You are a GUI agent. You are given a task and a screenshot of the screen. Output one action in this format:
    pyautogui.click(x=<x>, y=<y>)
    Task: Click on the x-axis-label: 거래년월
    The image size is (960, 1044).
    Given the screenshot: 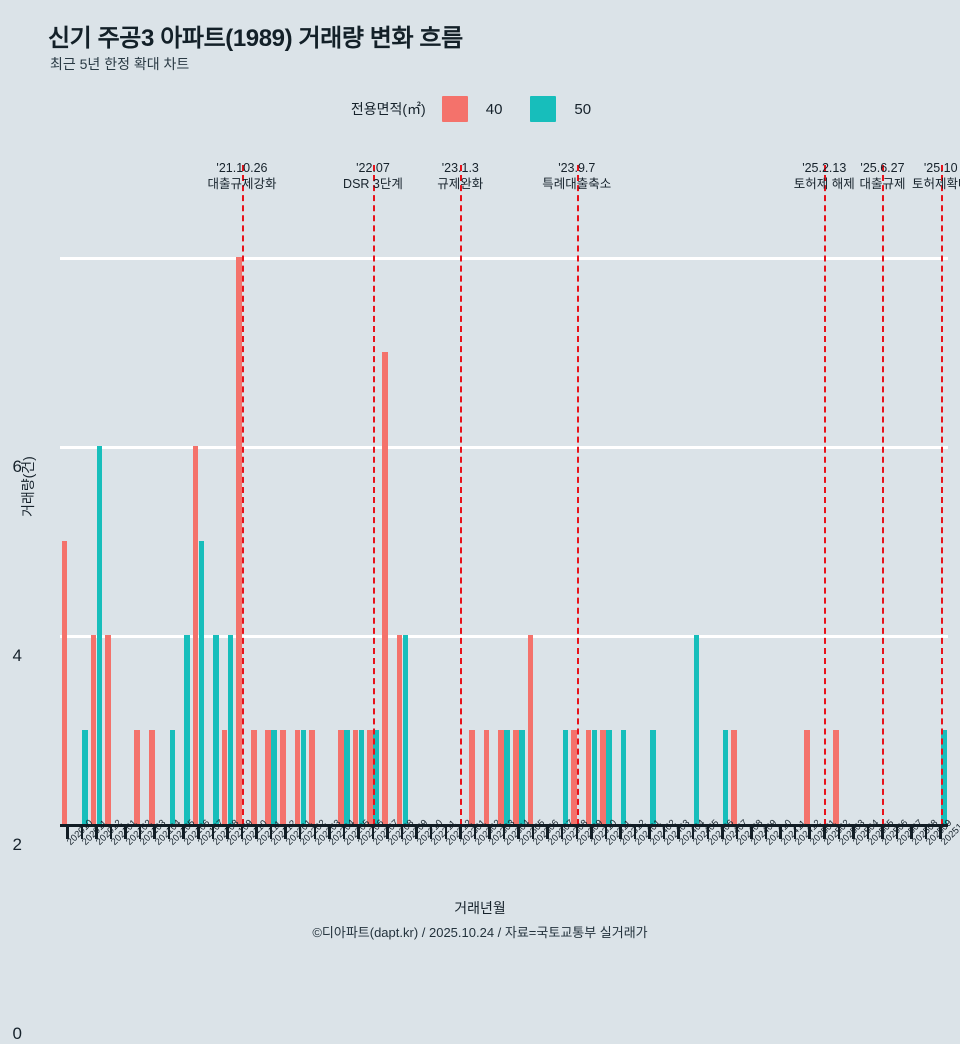 What is the action you would take?
    pyautogui.click(x=480, y=908)
    